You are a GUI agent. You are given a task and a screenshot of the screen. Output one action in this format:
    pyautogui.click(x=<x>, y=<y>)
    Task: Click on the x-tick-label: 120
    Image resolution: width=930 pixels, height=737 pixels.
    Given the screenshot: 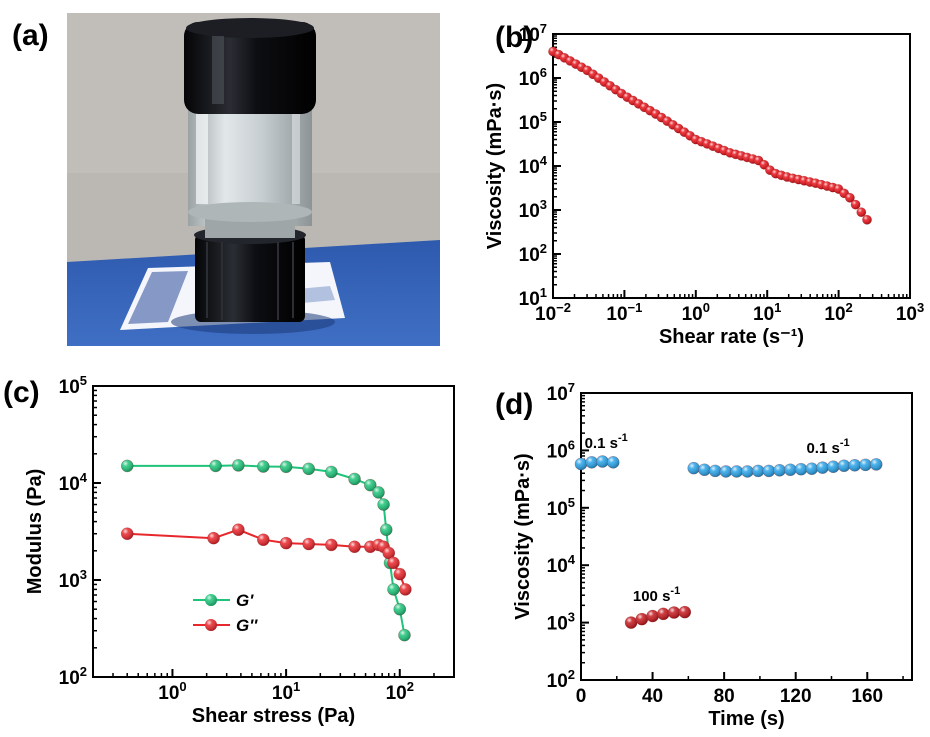 What is the action you would take?
    pyautogui.click(x=796, y=696)
    